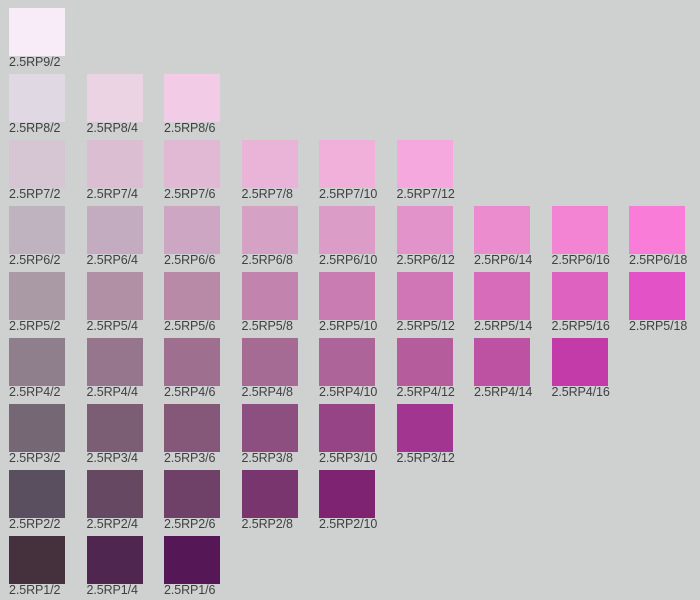  I want to click on color-chip: 2.5RP6/12, so click(425, 232).